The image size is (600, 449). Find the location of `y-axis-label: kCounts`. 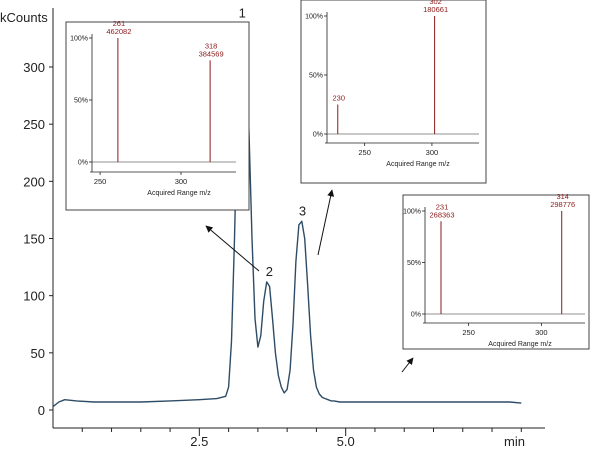

y-axis-label: kCounts is located at coordinates (24, 17).